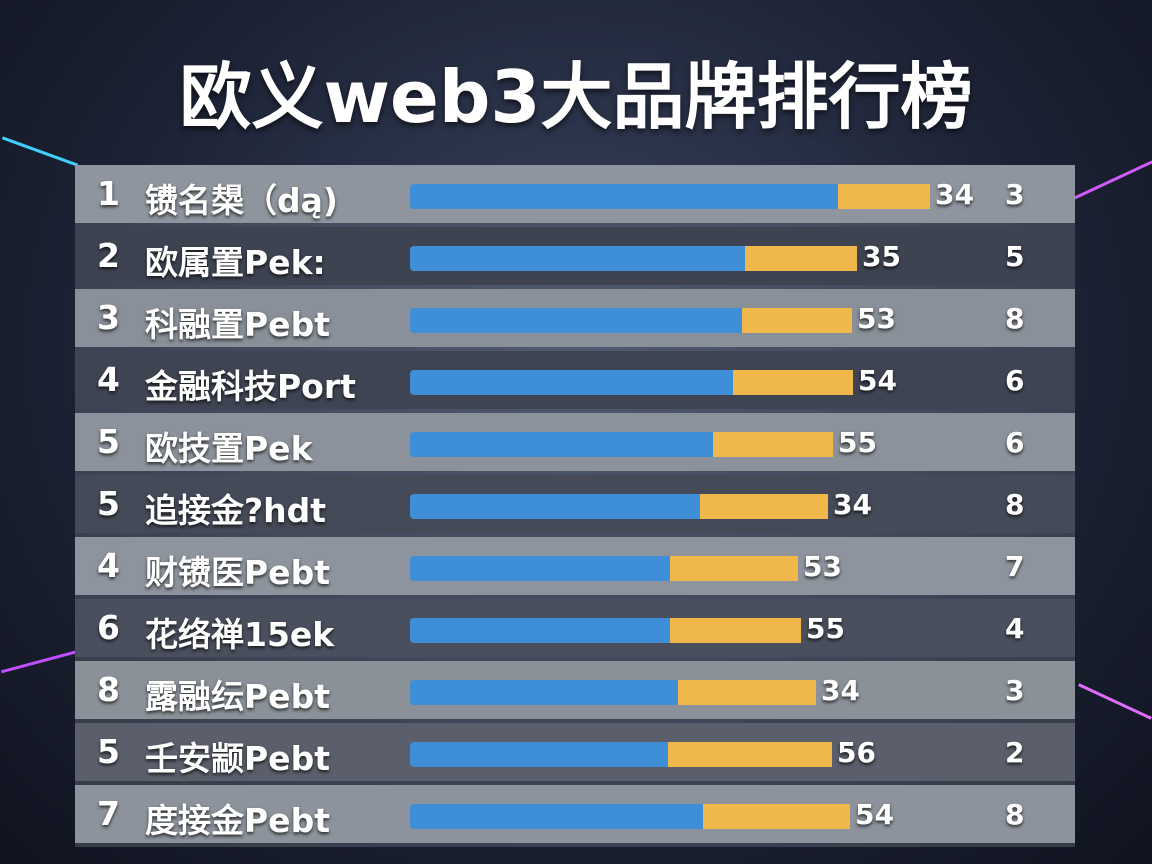  Describe the element at coordinates (236, 510) in the screenshot. I see `brand-name: 追接金?hdt` at that location.